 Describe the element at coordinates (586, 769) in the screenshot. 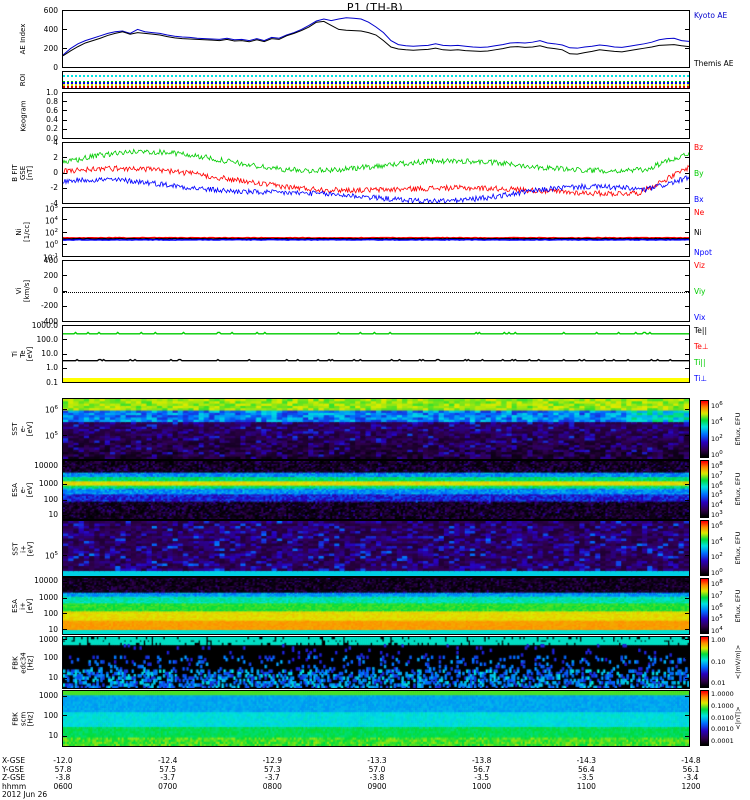

I see `axis-tick-value: 56.4` at that location.